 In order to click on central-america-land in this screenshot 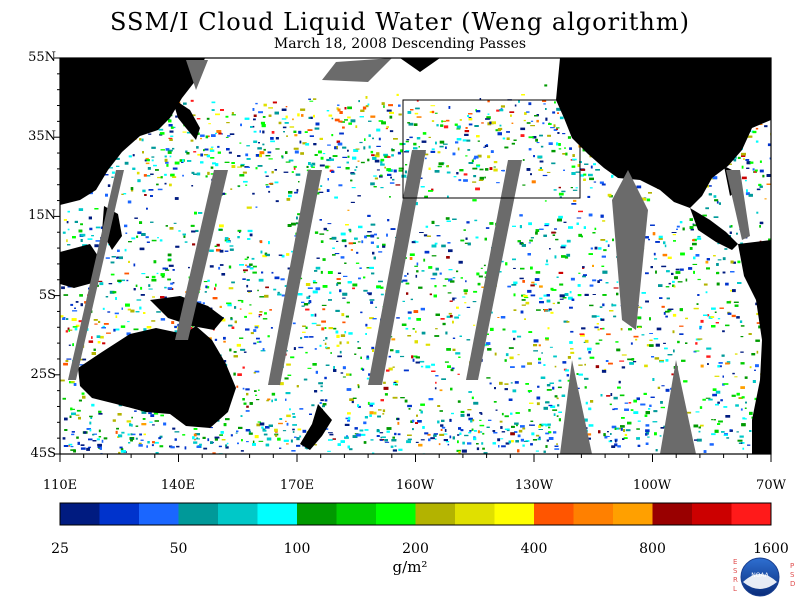, I will do `click(714, 229)`.